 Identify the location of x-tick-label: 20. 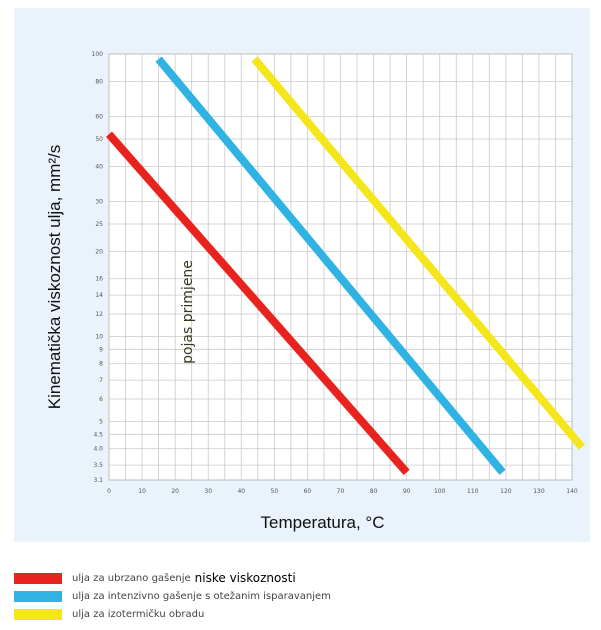
(175, 491).